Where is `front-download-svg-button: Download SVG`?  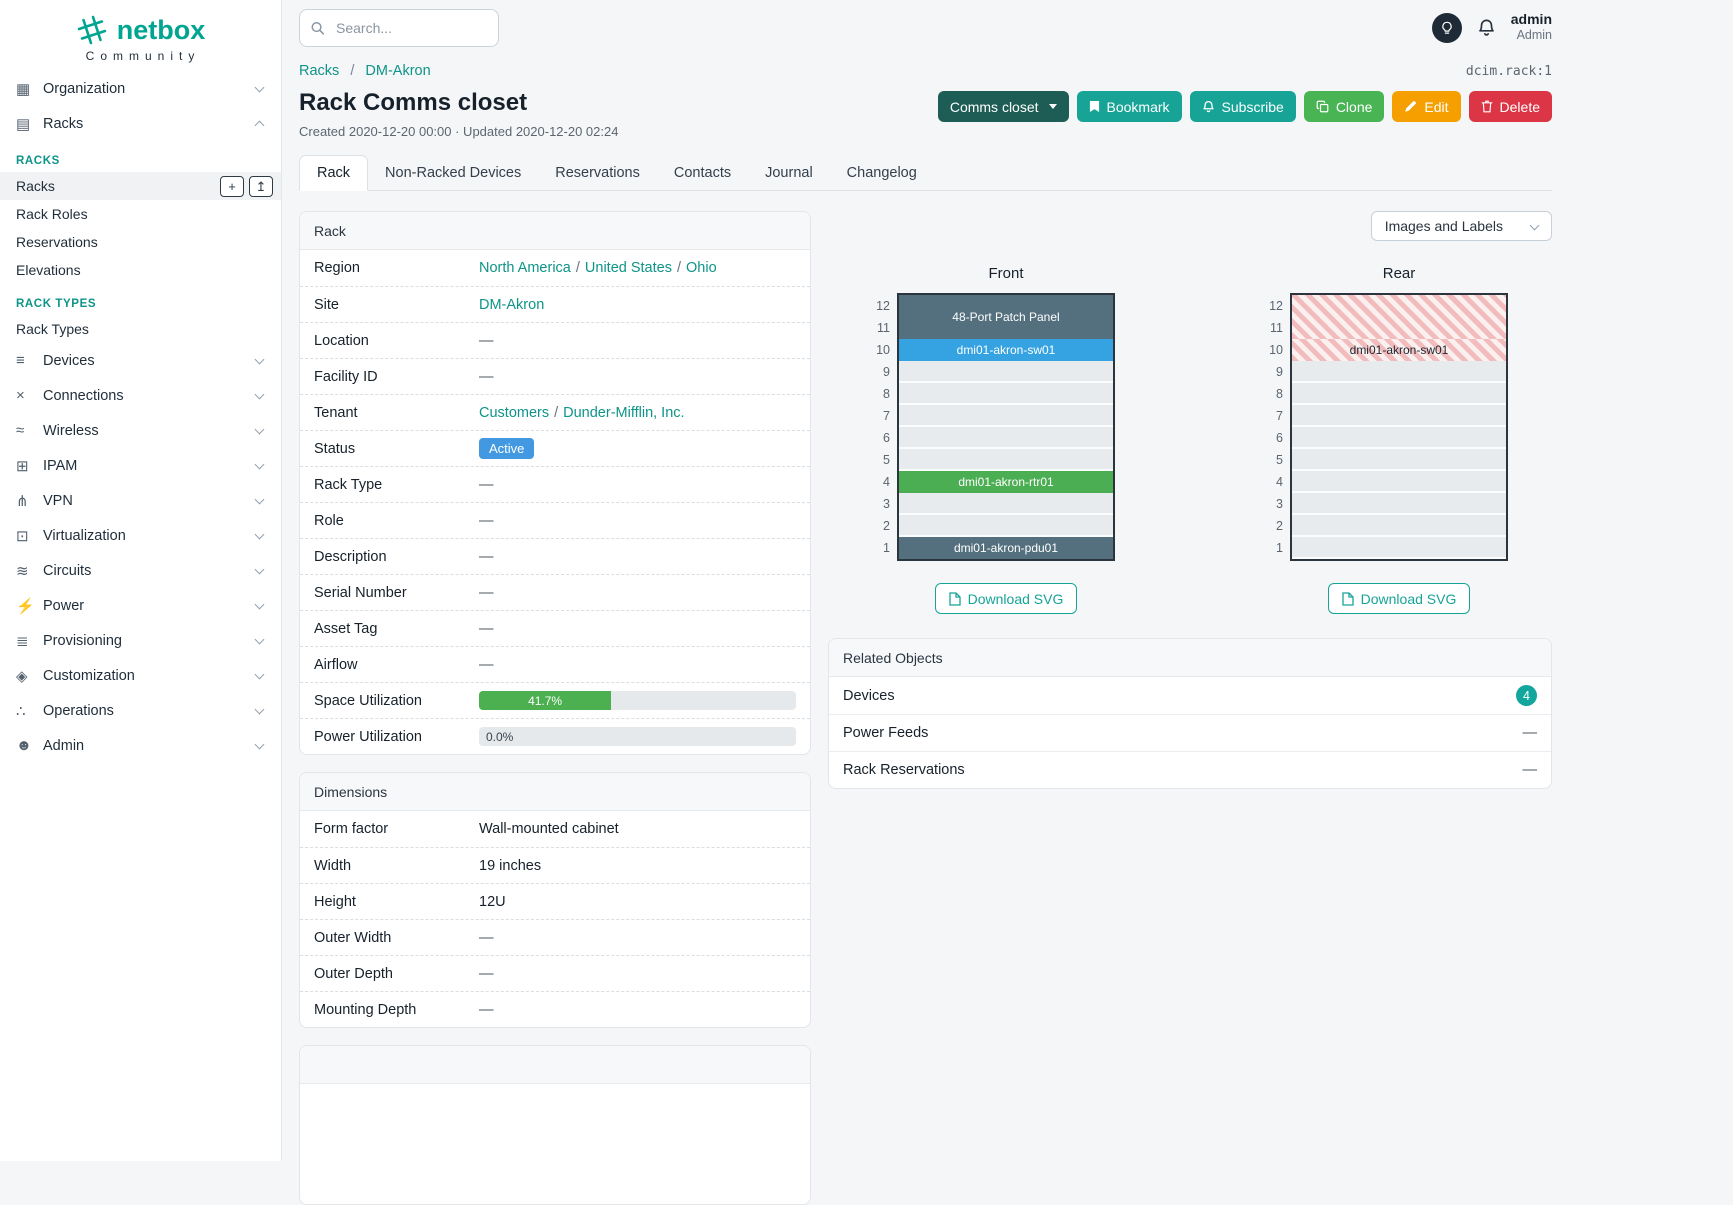 front-download-svg-button: Download SVG is located at coordinates (1006, 598).